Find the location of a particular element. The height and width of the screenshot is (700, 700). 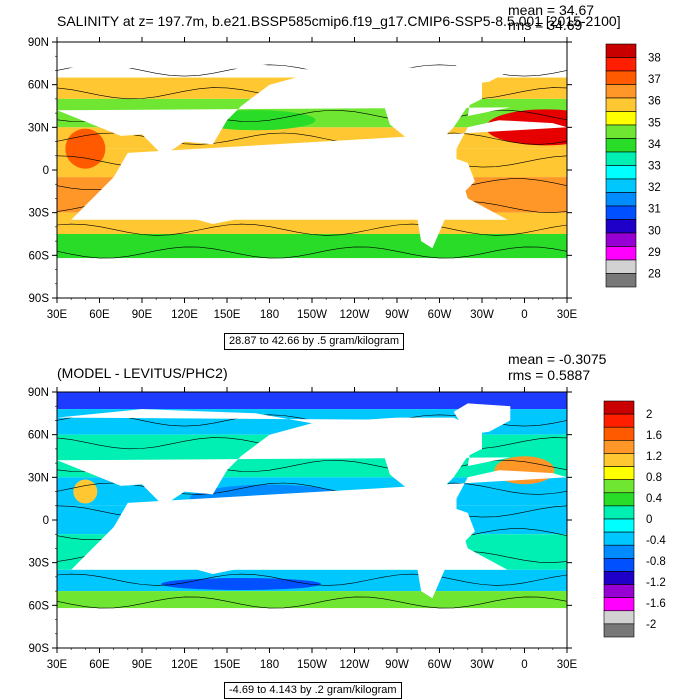

colorbar-label: -2 is located at coordinates (651, 625).